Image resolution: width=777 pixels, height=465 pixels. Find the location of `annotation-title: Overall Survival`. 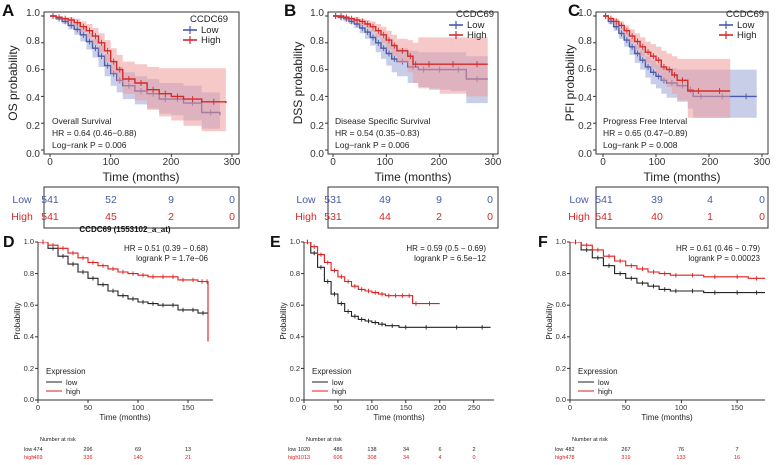

annotation-title: Overall Survival is located at coordinates (82, 121).